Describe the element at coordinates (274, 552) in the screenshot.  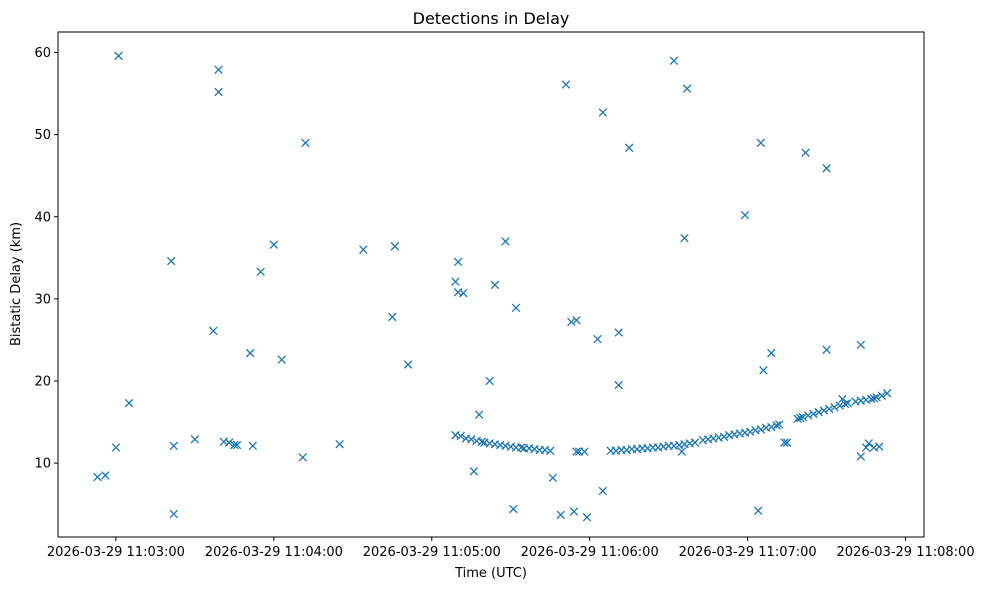
I see `x-tick-label: 2026-03-29 11:04:00` at that location.